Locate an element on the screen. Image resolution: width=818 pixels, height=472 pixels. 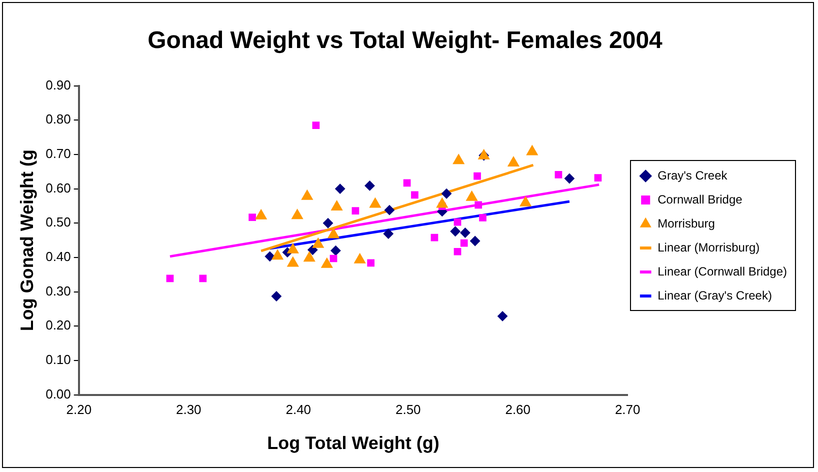
x-axis-title: Log Total Weight (g) is located at coordinates (353, 443).